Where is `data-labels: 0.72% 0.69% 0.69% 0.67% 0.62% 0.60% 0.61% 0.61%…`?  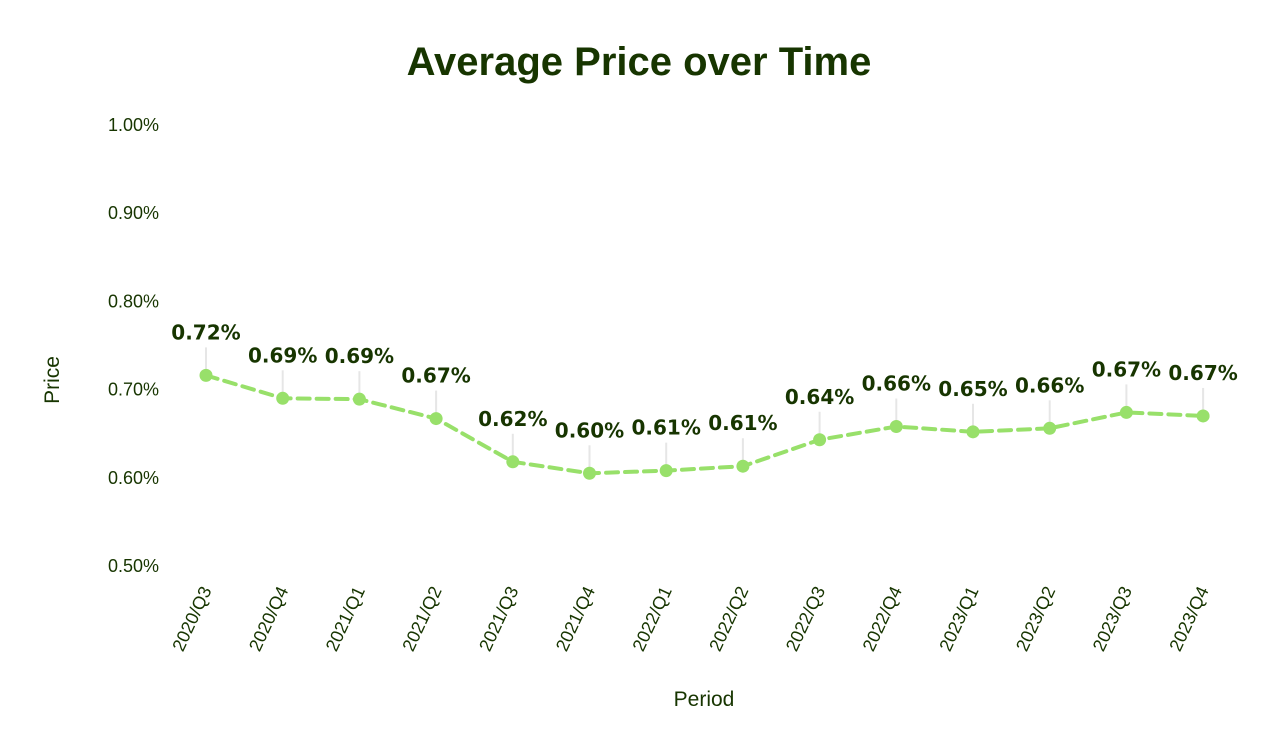
data-labels: 0.72% 0.69% 0.69% 0.67% 0.62% 0.60% 0.61% 0.61%… is located at coordinates (704, 381).